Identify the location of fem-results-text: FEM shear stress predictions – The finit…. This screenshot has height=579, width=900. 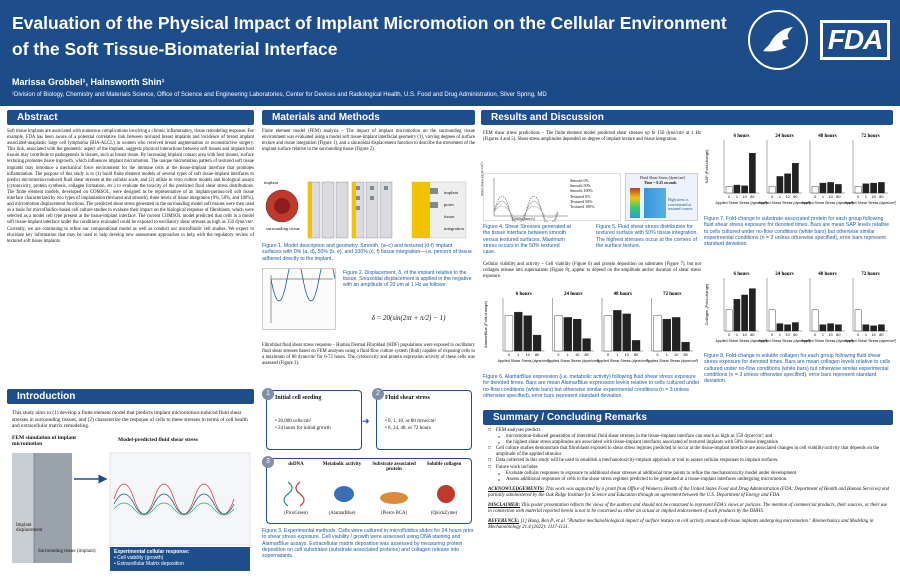
(592, 137).